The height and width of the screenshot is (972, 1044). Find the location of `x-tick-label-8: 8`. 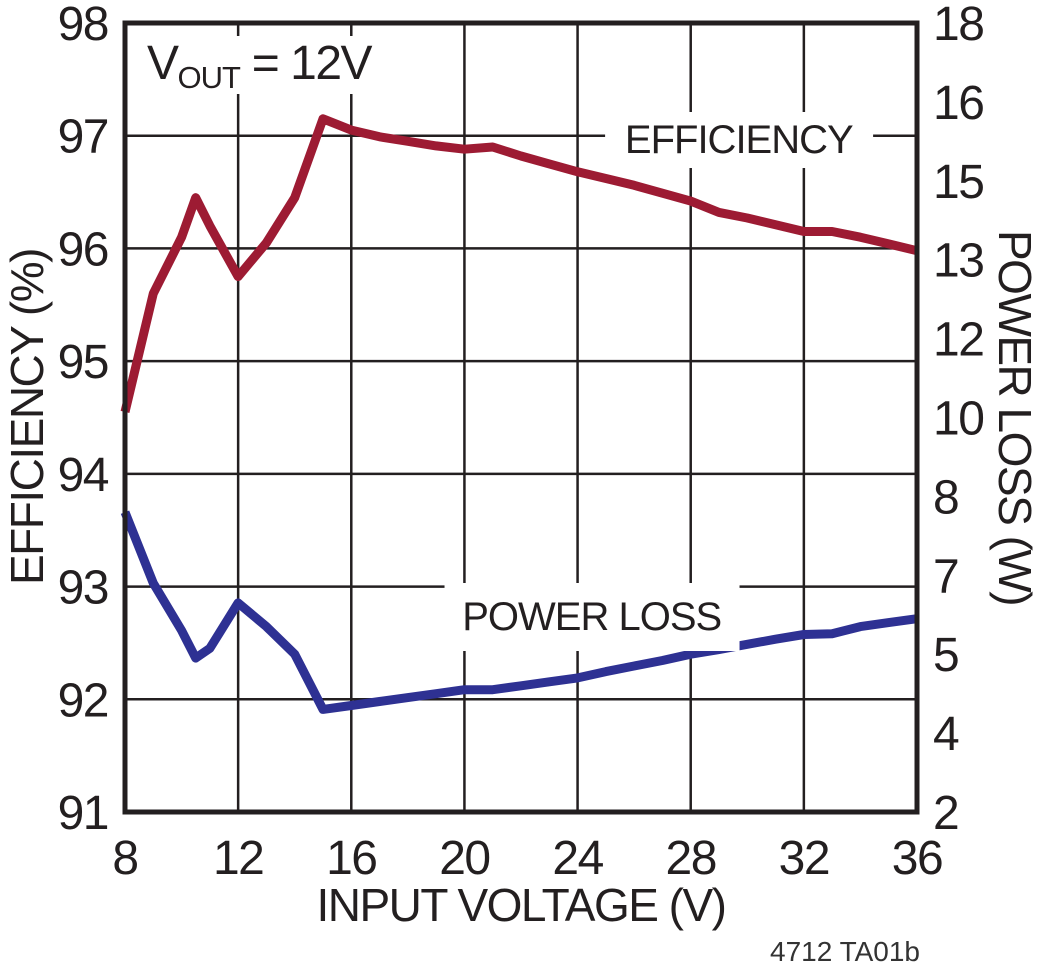

x-tick-label-8: 8 is located at coordinates (124, 858).